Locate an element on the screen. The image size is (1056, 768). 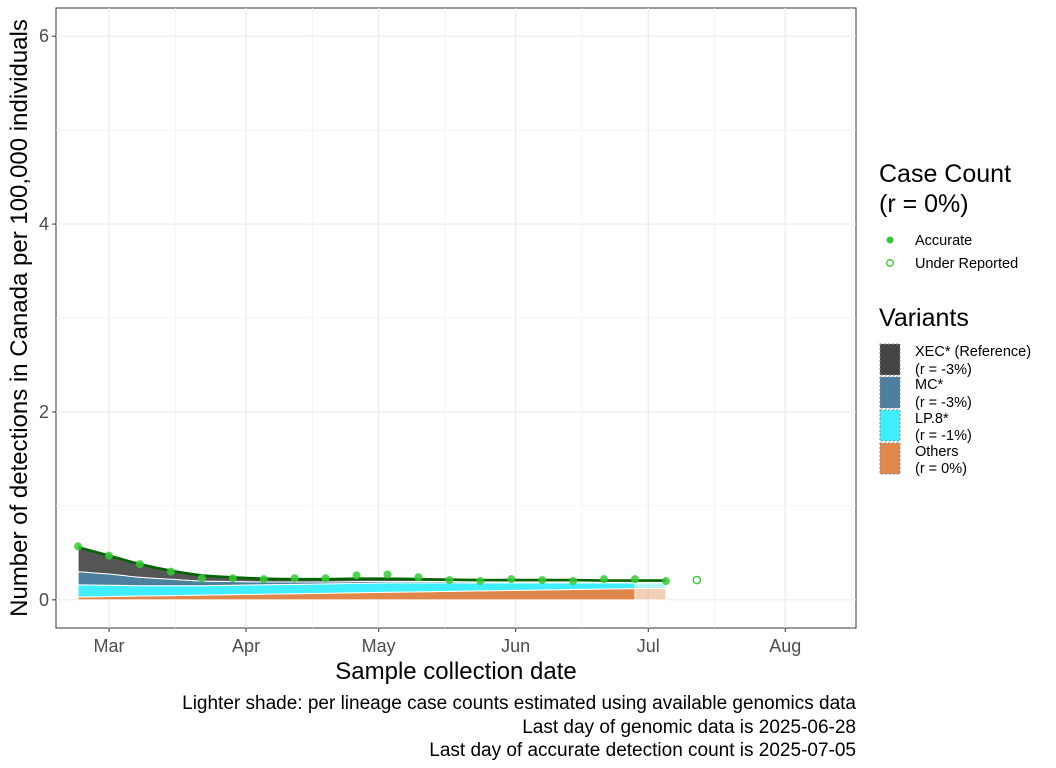
legend-key-others is located at coordinates (890, 458).